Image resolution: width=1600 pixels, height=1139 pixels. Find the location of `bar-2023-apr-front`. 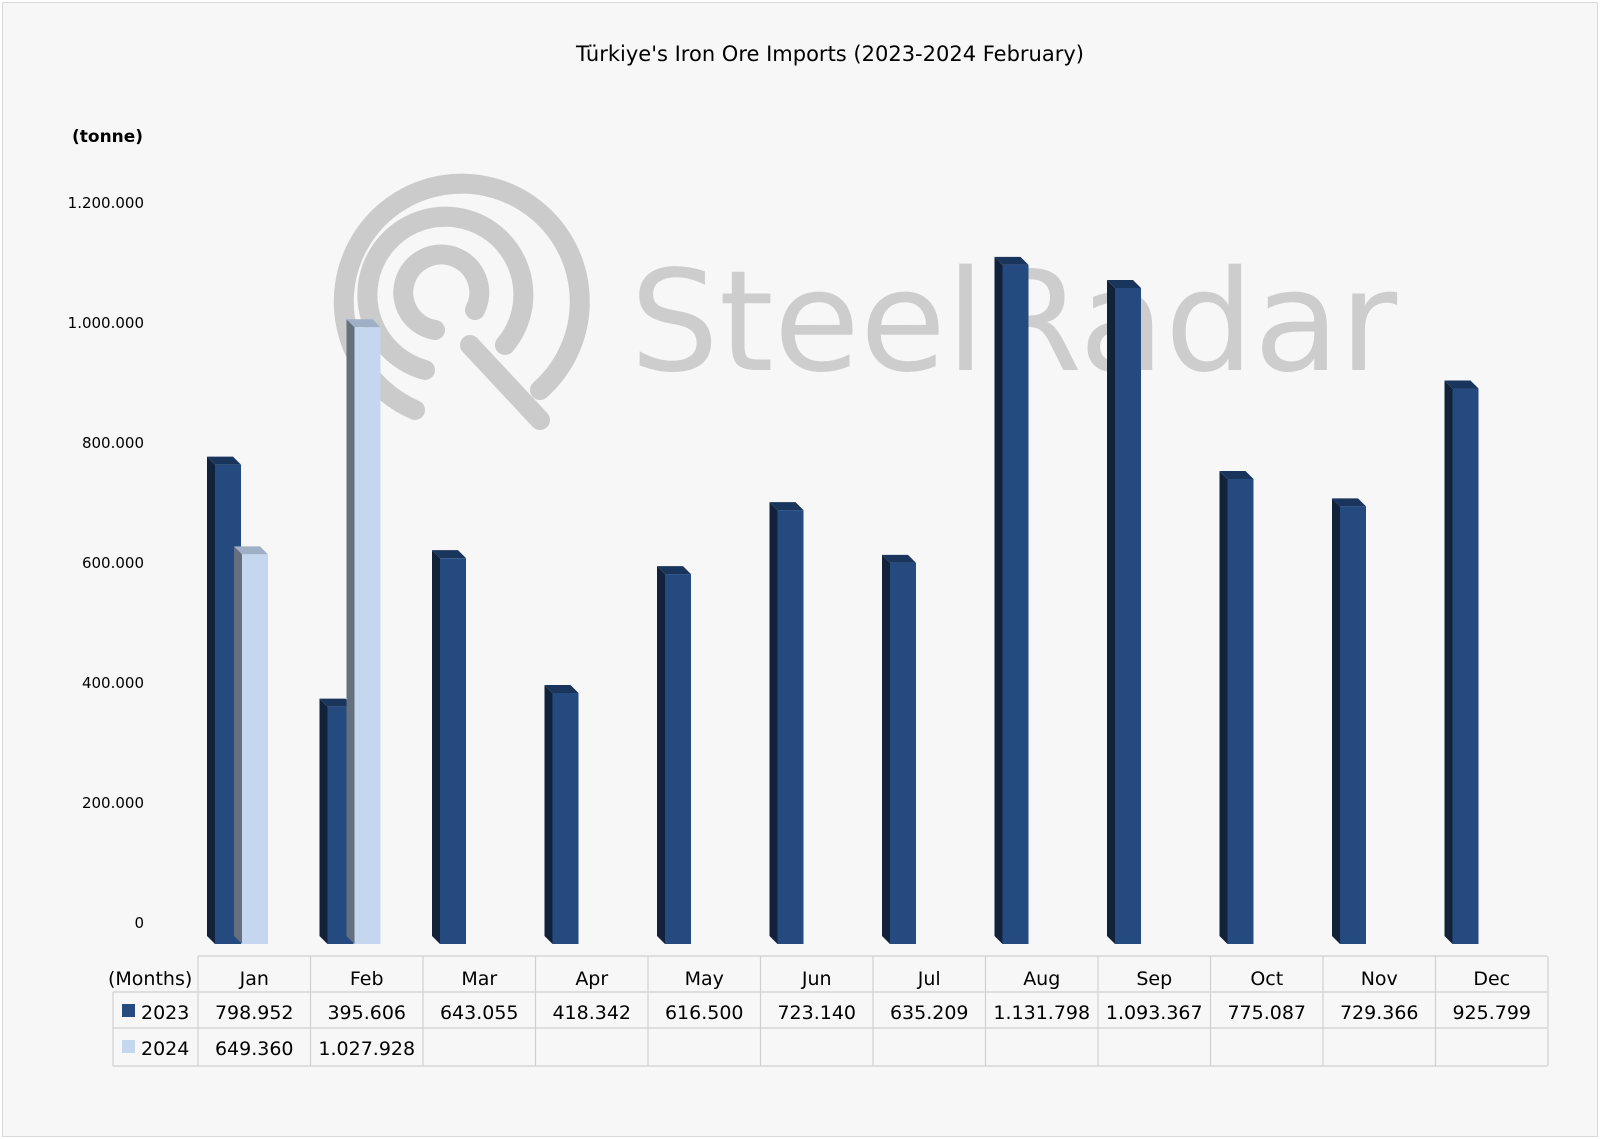

bar-2023-apr-front is located at coordinates (565, 818).